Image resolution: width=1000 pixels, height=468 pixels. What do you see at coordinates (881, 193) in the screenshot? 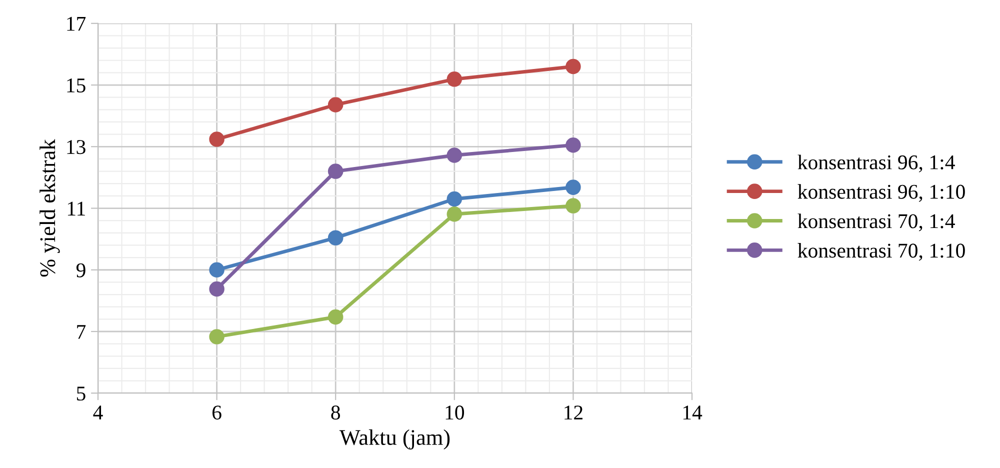
I see `legend-label: konsentrasi 96, 1:10` at bounding box center [881, 193].